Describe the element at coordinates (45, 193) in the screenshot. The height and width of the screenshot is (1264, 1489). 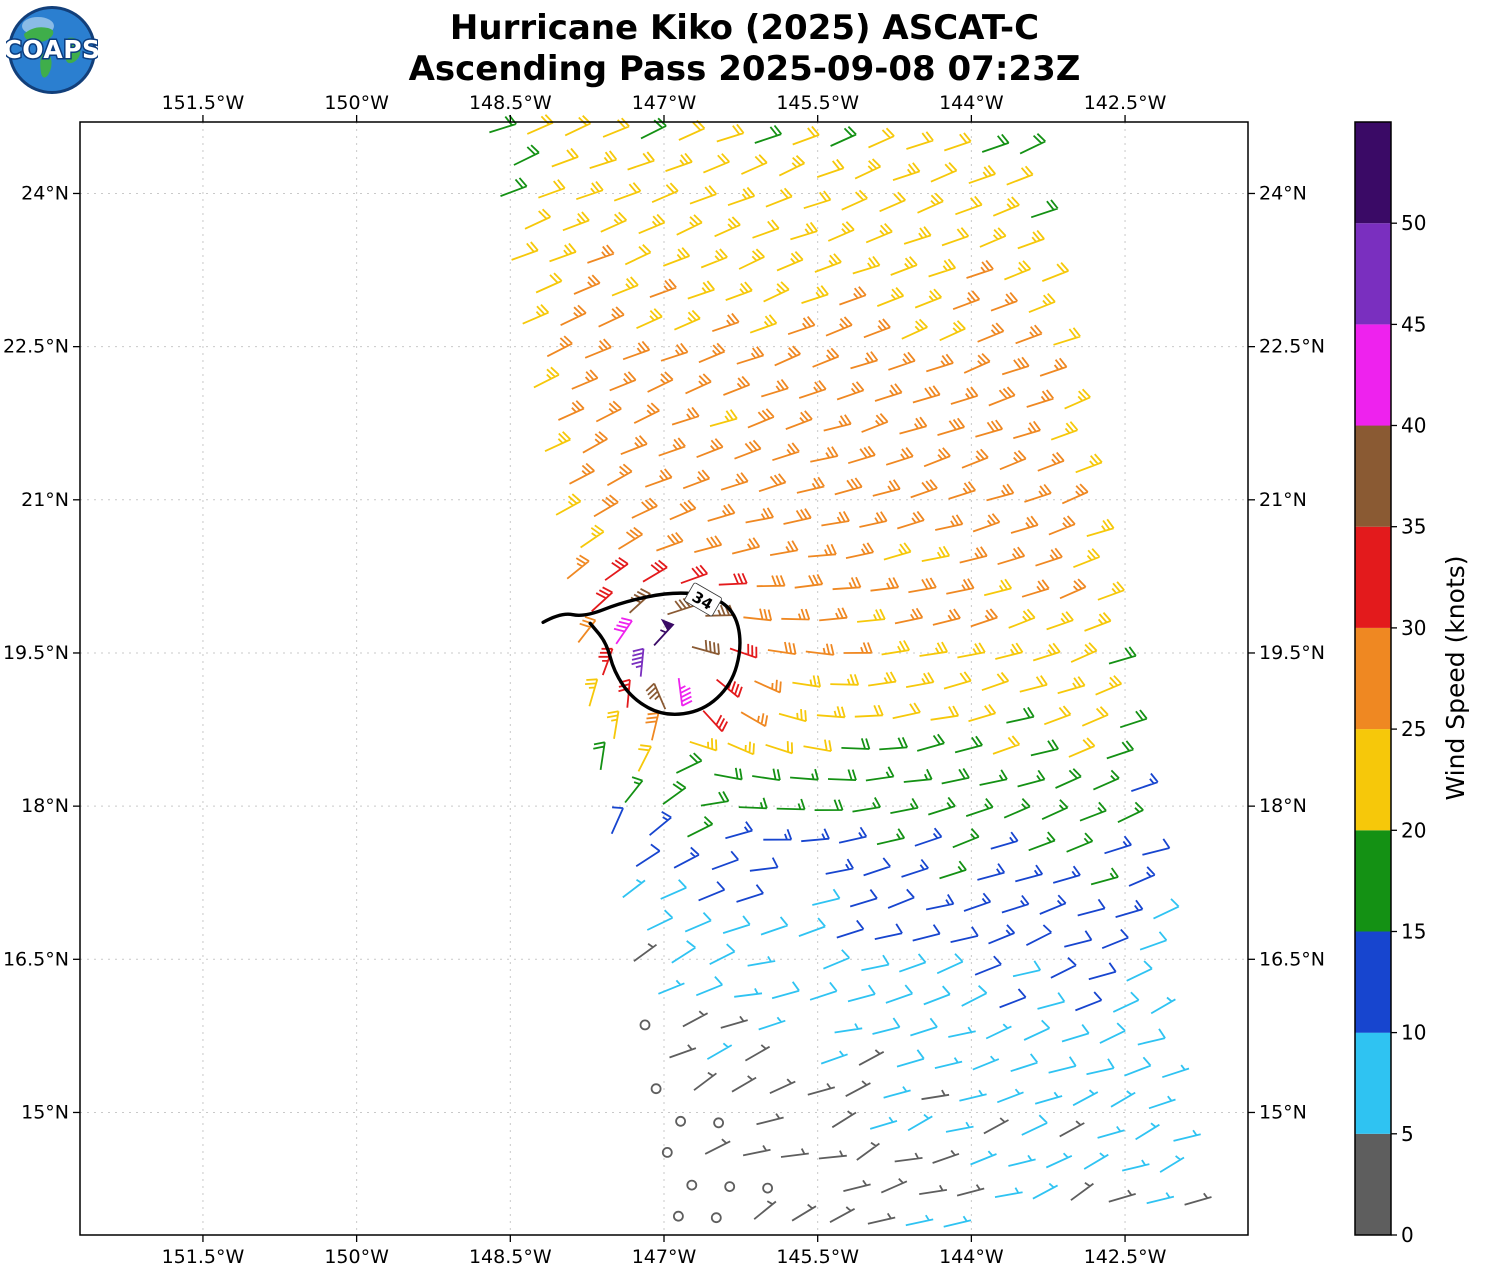
I see `y-tick-label-left: 24°N` at that location.